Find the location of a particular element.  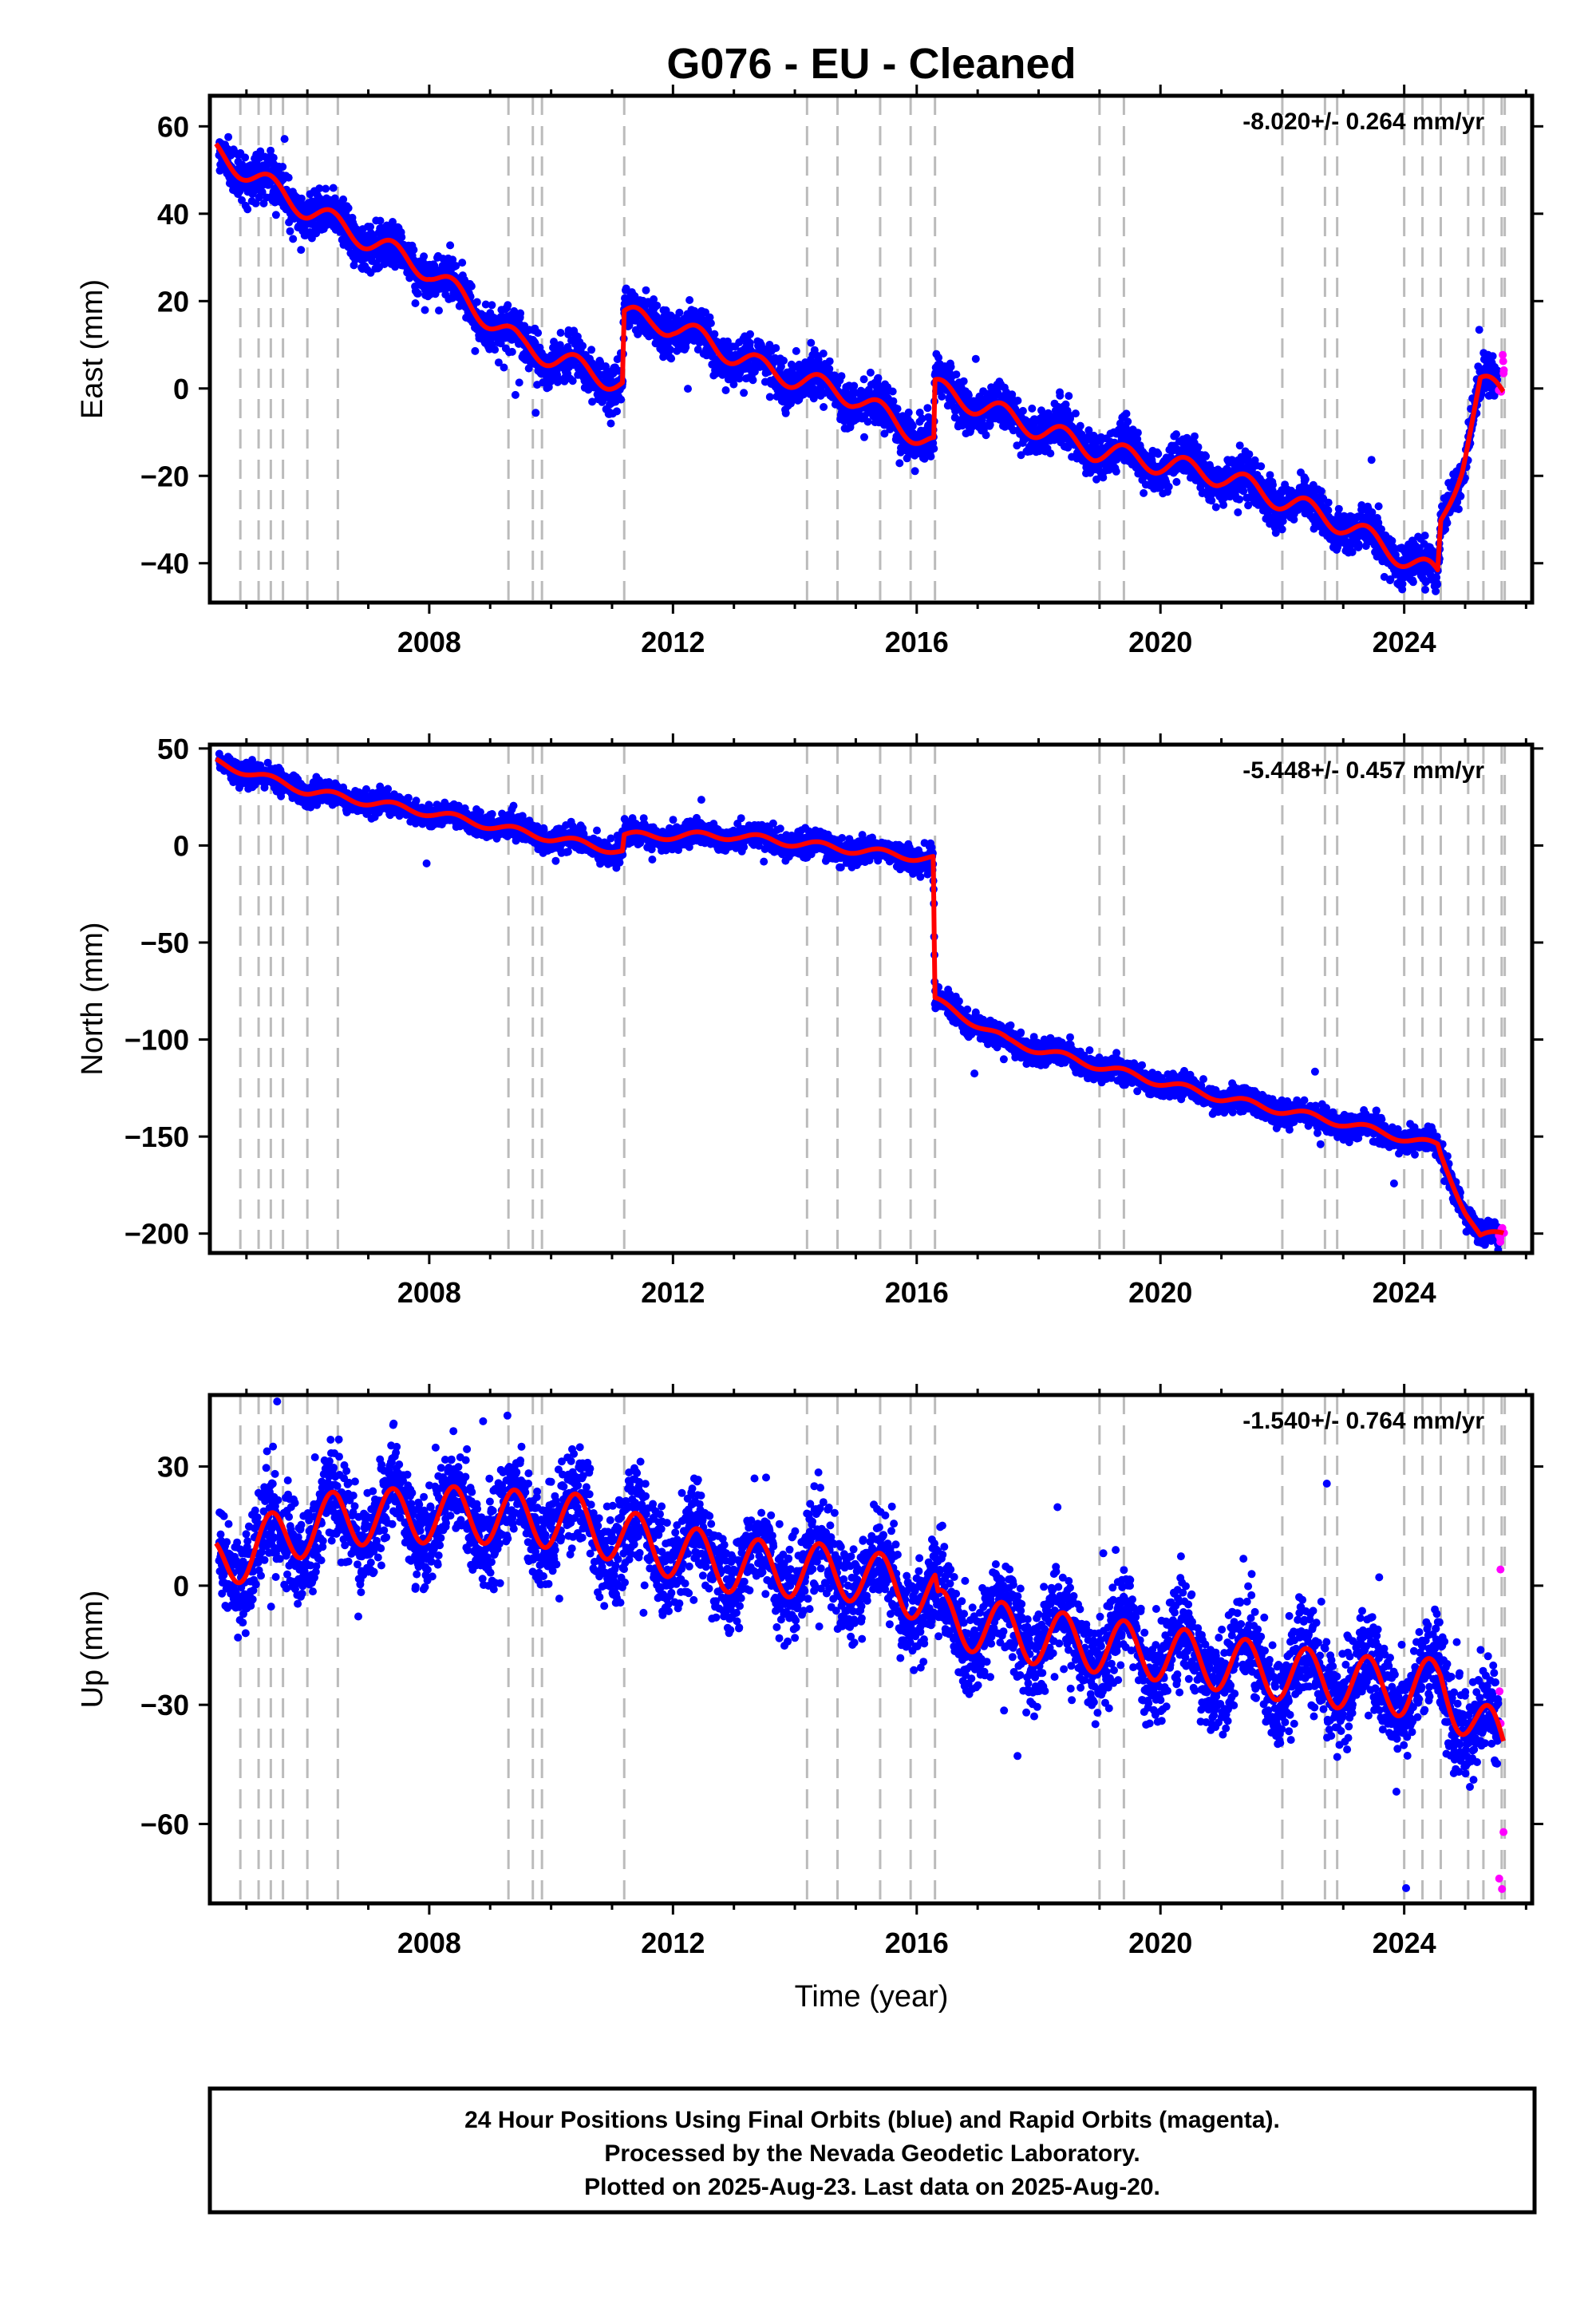

y-tick-label: 20 is located at coordinates (173, 301).